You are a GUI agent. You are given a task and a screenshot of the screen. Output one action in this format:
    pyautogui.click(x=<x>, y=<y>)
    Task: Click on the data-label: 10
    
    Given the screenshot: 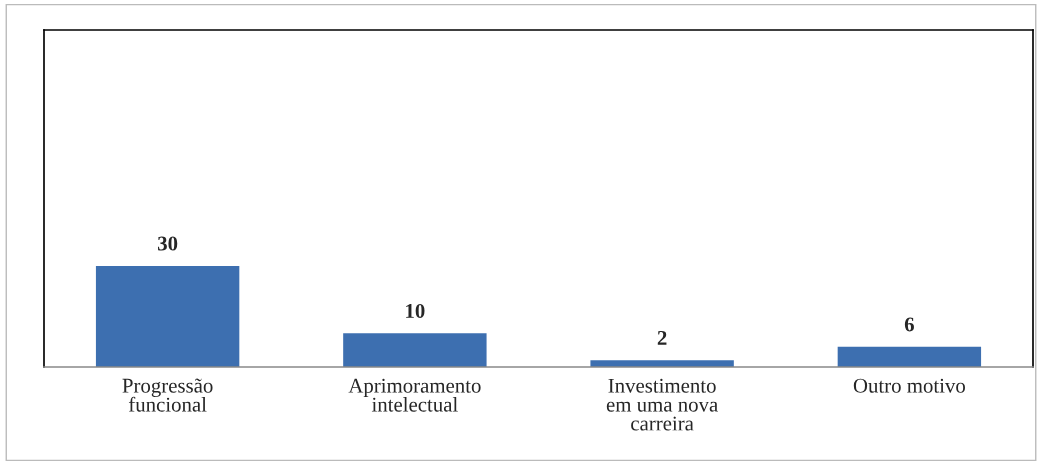 What is the action you would take?
    pyautogui.click(x=415, y=310)
    